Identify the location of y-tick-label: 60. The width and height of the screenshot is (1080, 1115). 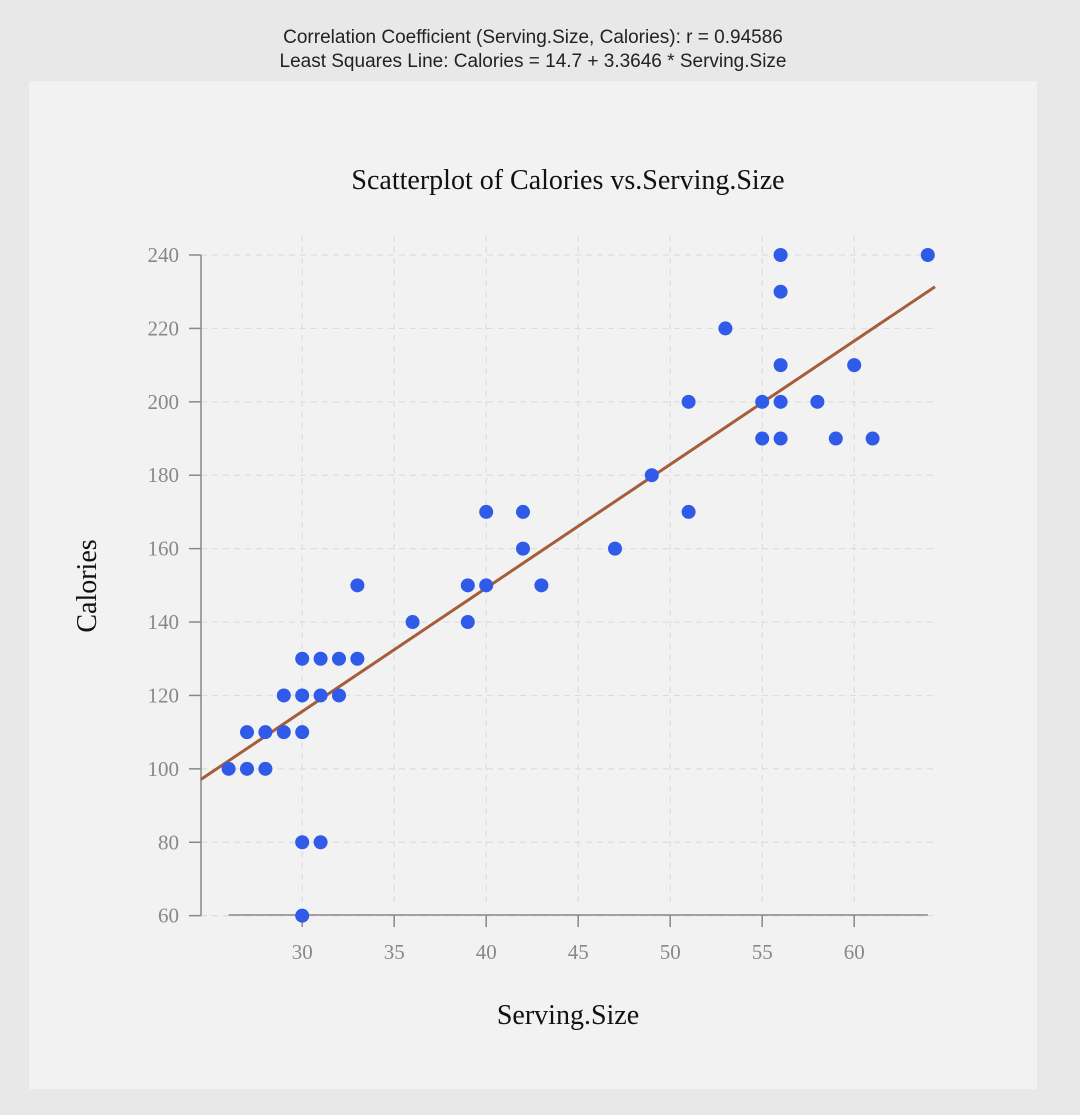
(168, 916).